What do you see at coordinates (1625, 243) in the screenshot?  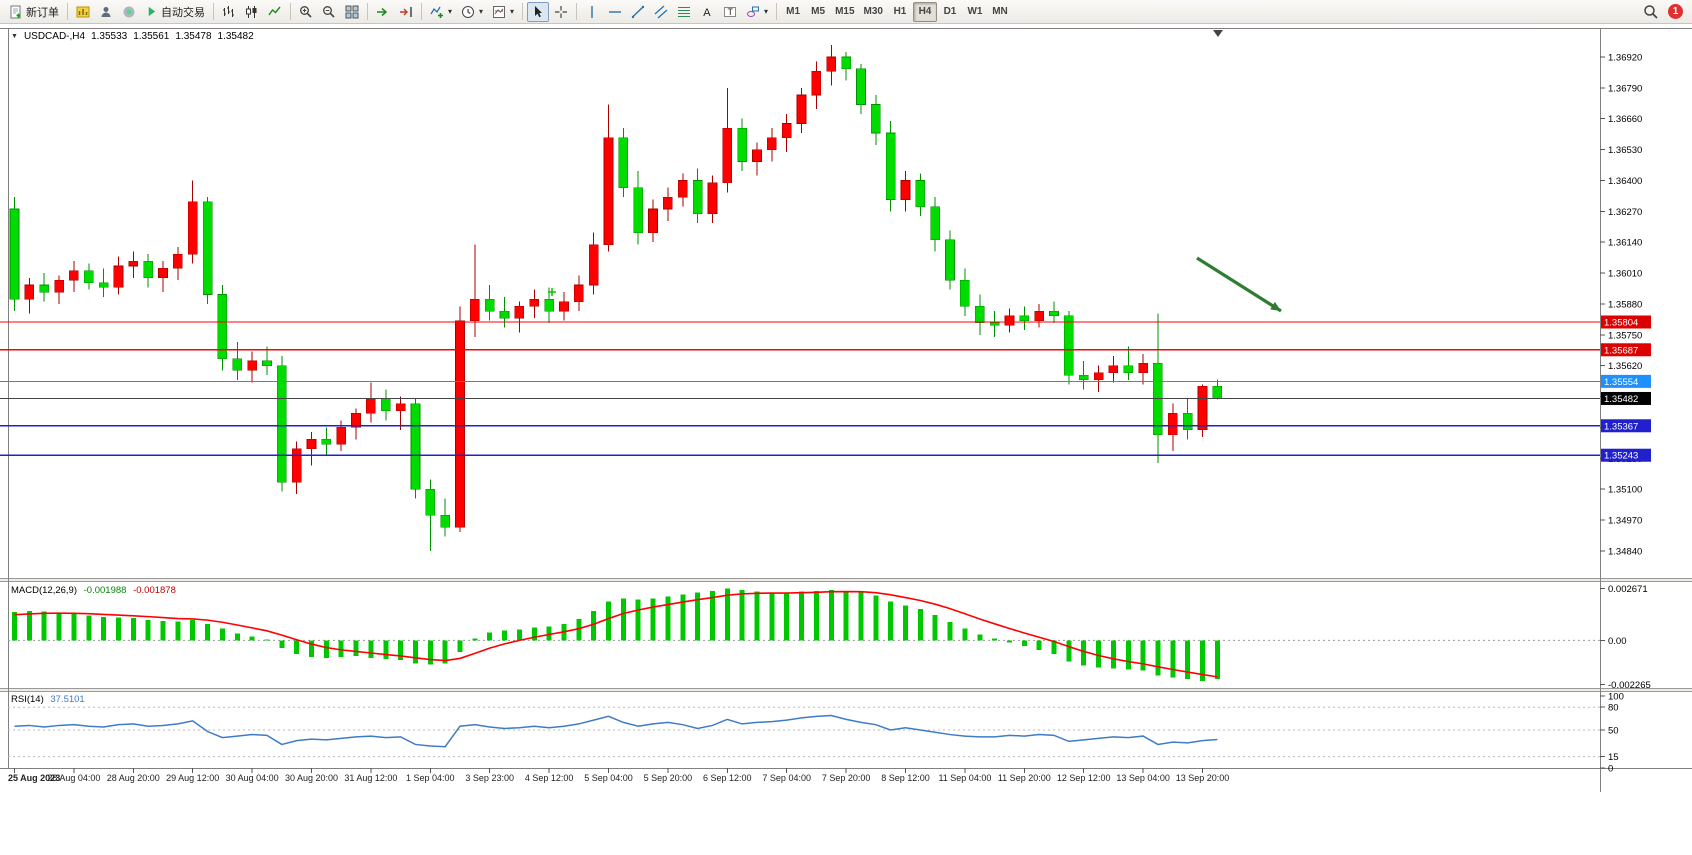 I see `price-axis-label: 1.36140` at bounding box center [1625, 243].